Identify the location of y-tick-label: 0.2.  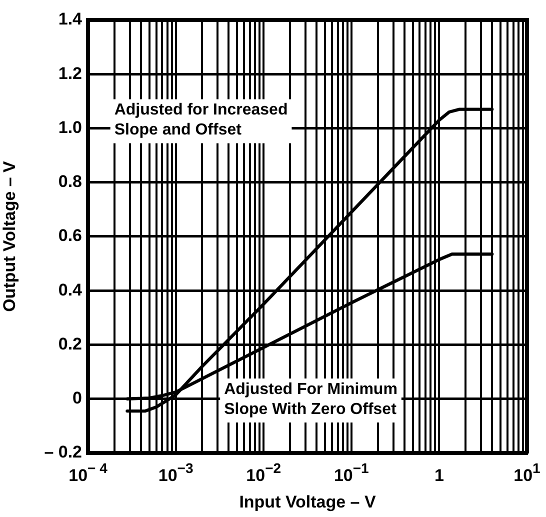
(70, 344).